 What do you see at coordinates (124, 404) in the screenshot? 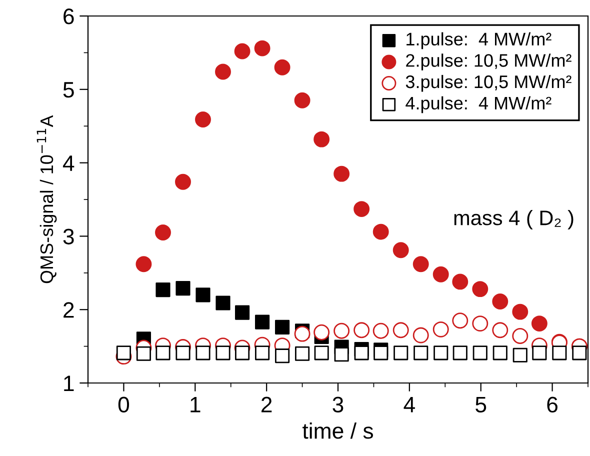
I see `x-tick-label: 0` at bounding box center [124, 404].